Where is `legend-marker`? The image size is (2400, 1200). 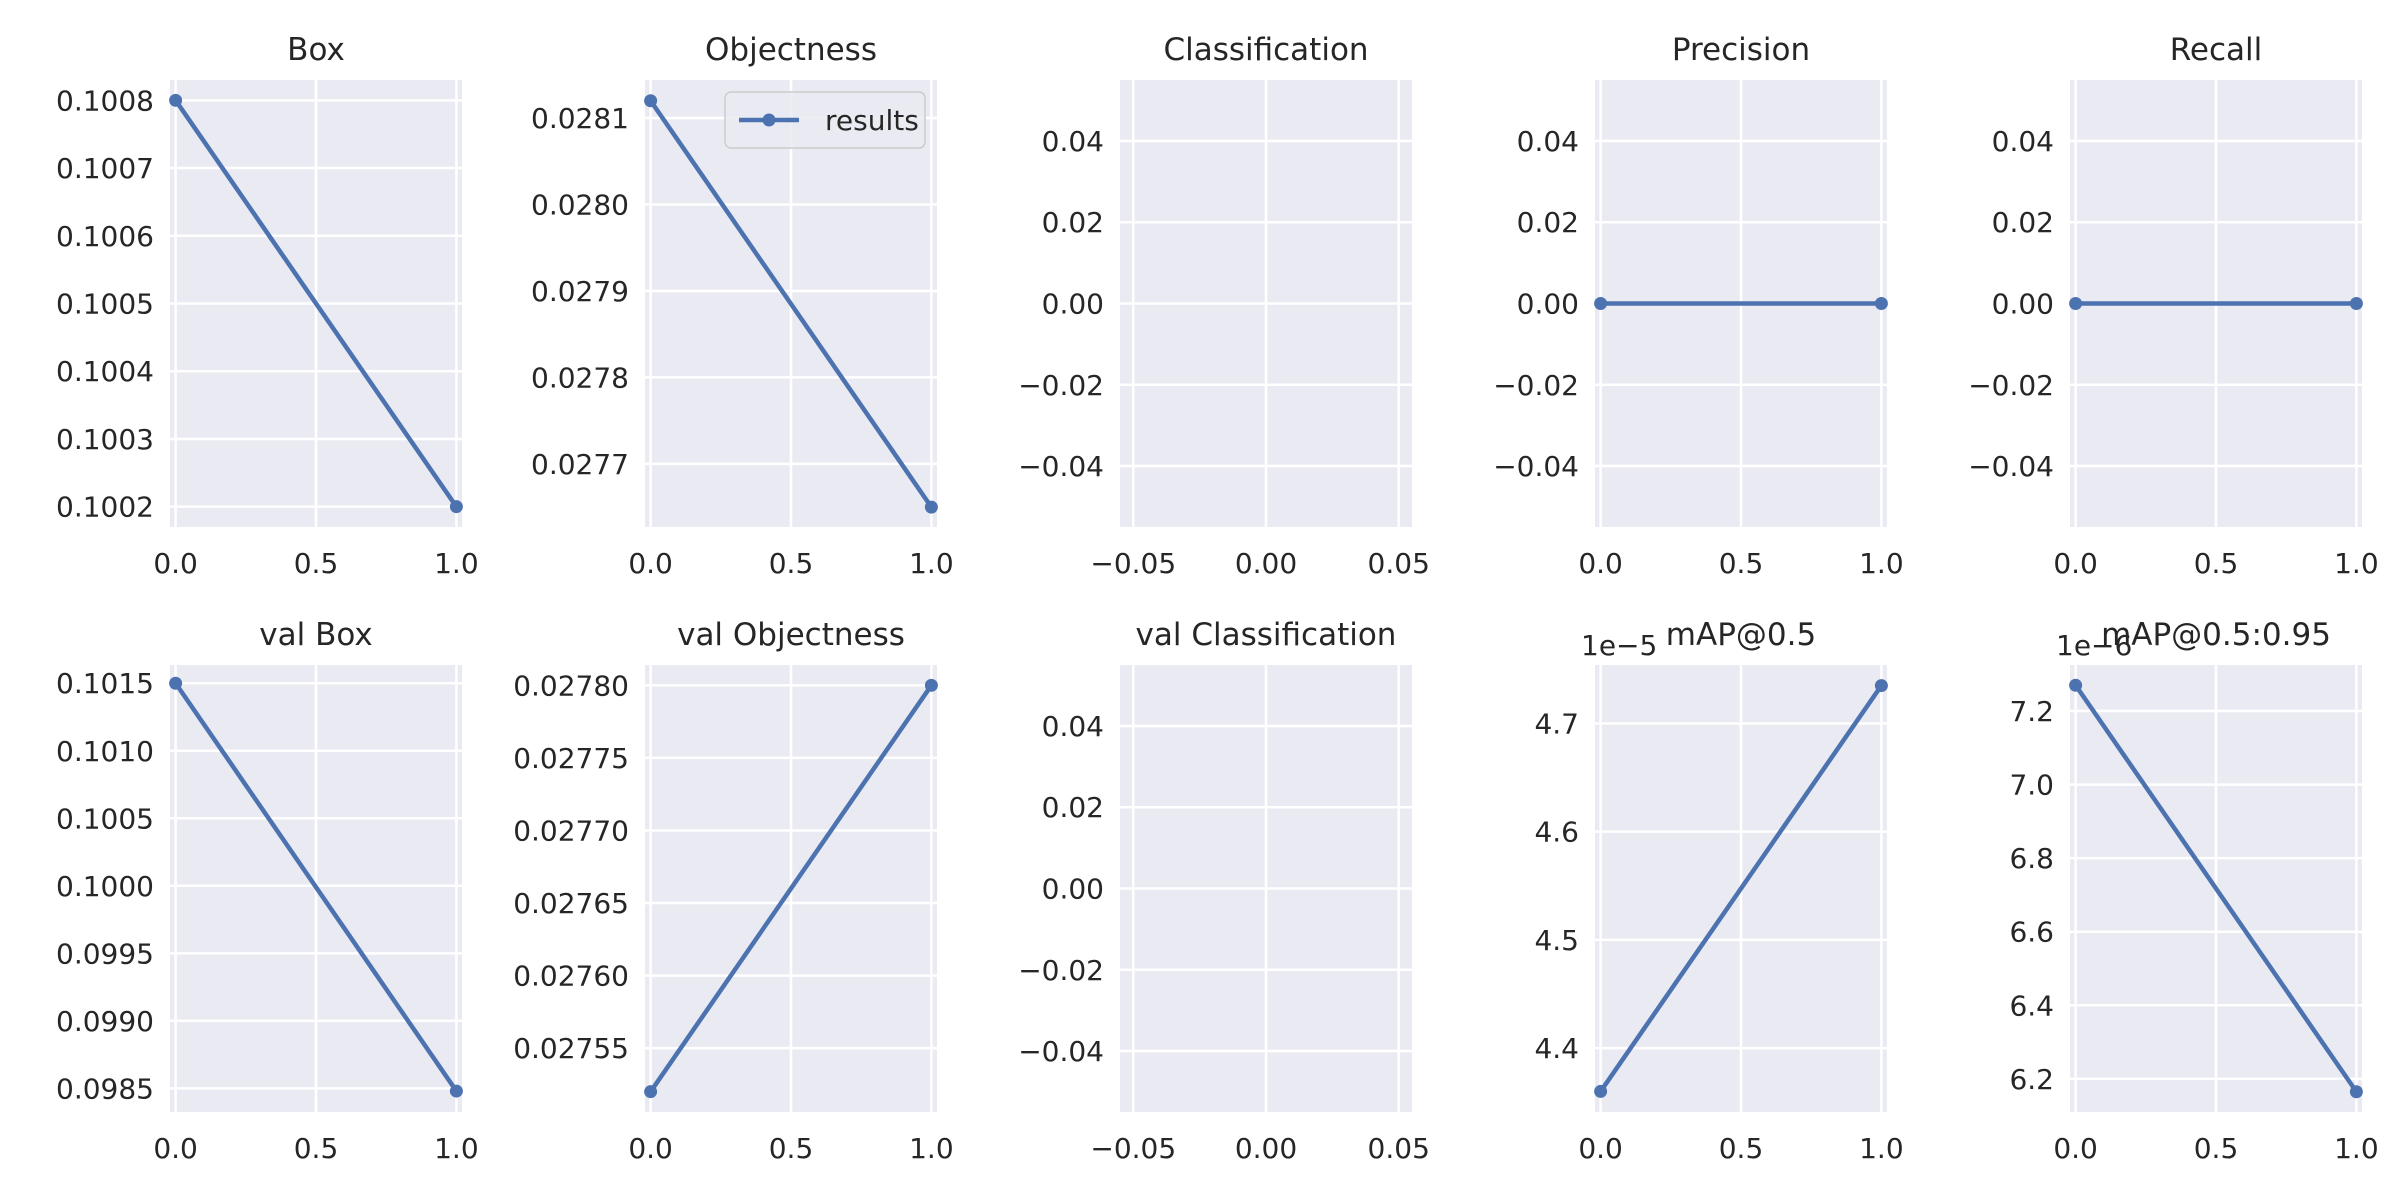 legend-marker is located at coordinates (769, 120).